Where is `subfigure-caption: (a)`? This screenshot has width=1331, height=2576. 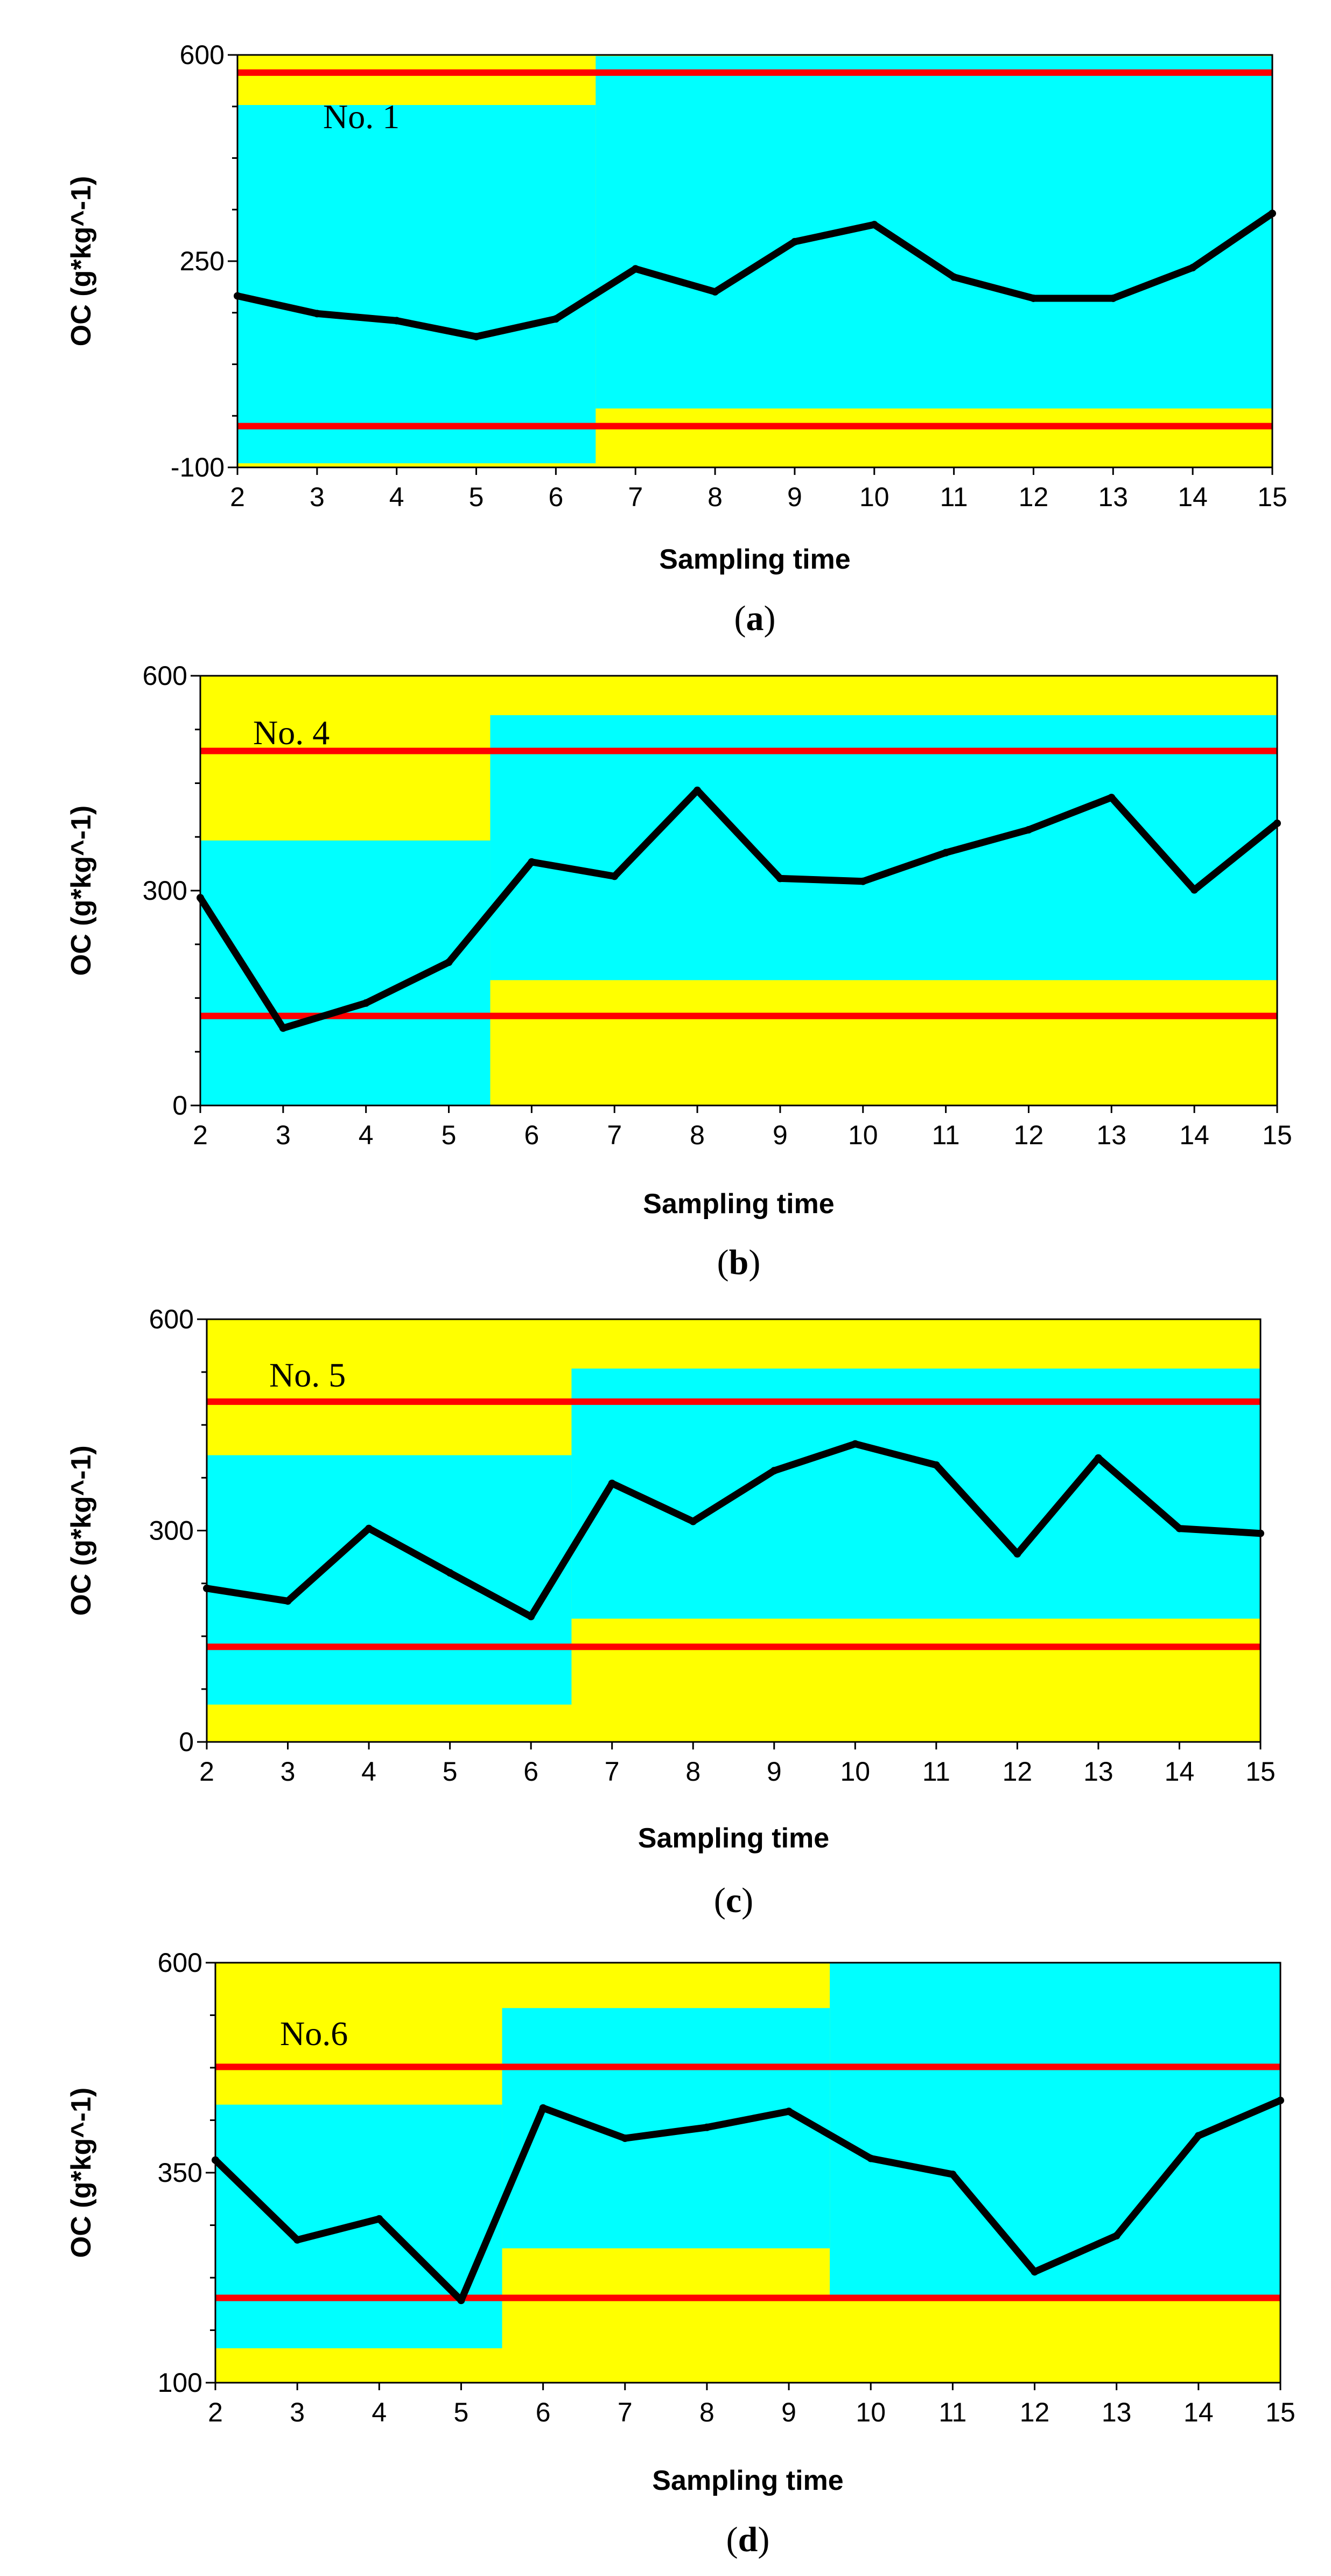
subfigure-caption: (a) is located at coordinates (755, 618).